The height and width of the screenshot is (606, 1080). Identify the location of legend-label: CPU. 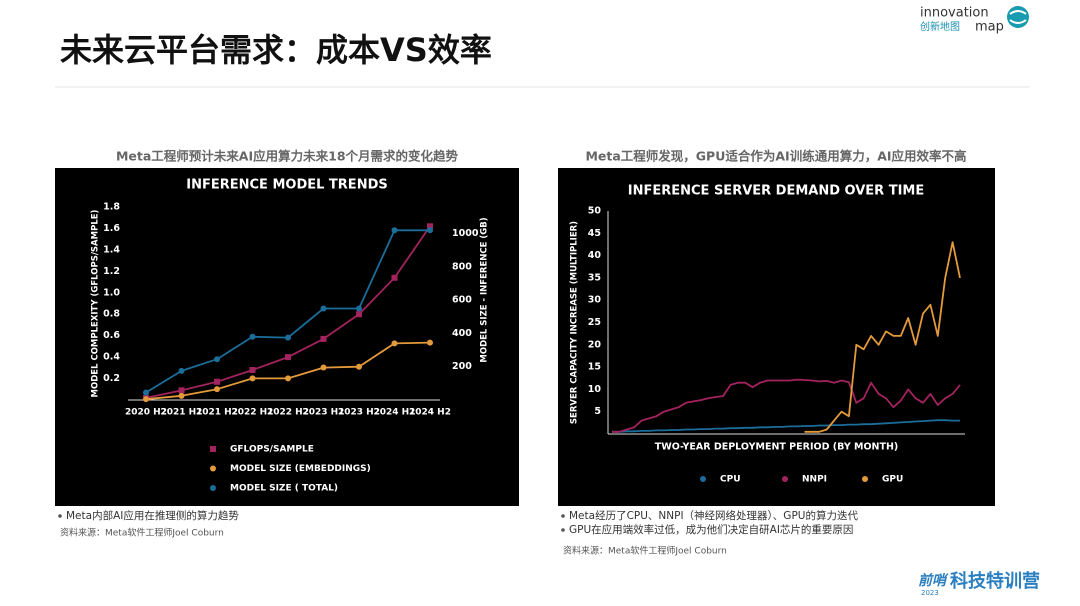
(730, 480).